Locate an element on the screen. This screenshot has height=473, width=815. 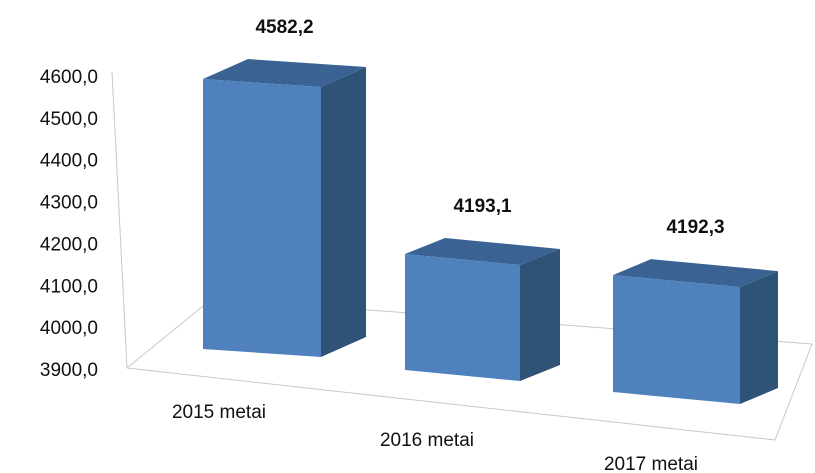
y-tick-label: 4400,0 is located at coordinates (69, 161).